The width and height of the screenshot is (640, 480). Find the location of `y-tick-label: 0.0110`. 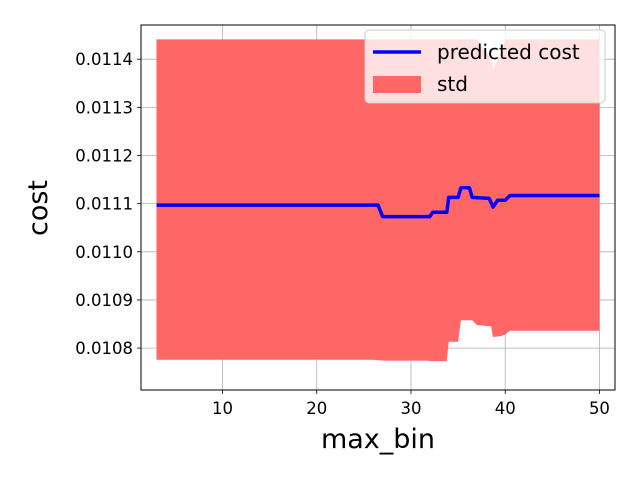

y-tick-label: 0.0110 is located at coordinates (104, 252).